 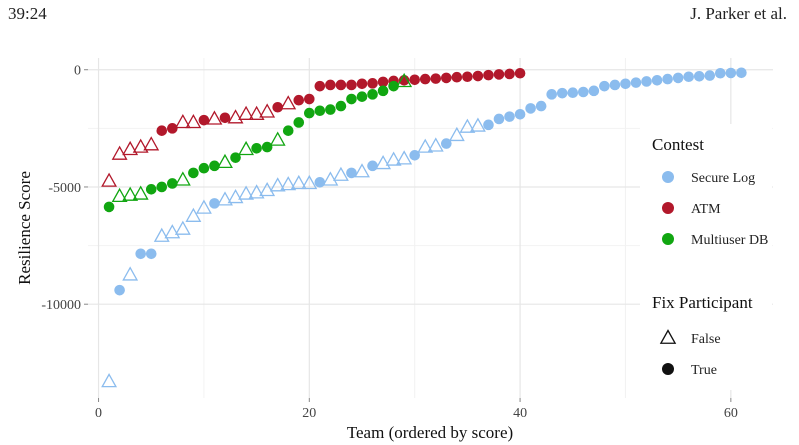 What do you see at coordinates (706, 339) in the screenshot?
I see `legend-shape-label: False` at bounding box center [706, 339].